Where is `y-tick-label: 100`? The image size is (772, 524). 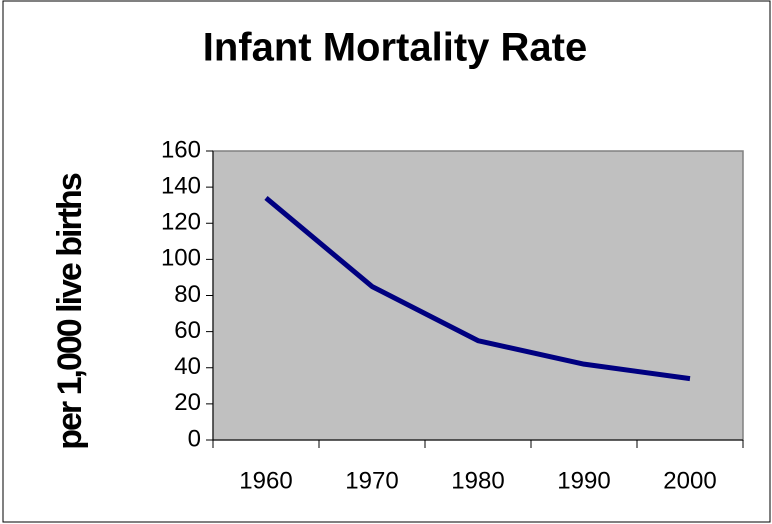 y-tick-label: 100 is located at coordinates (181, 258).